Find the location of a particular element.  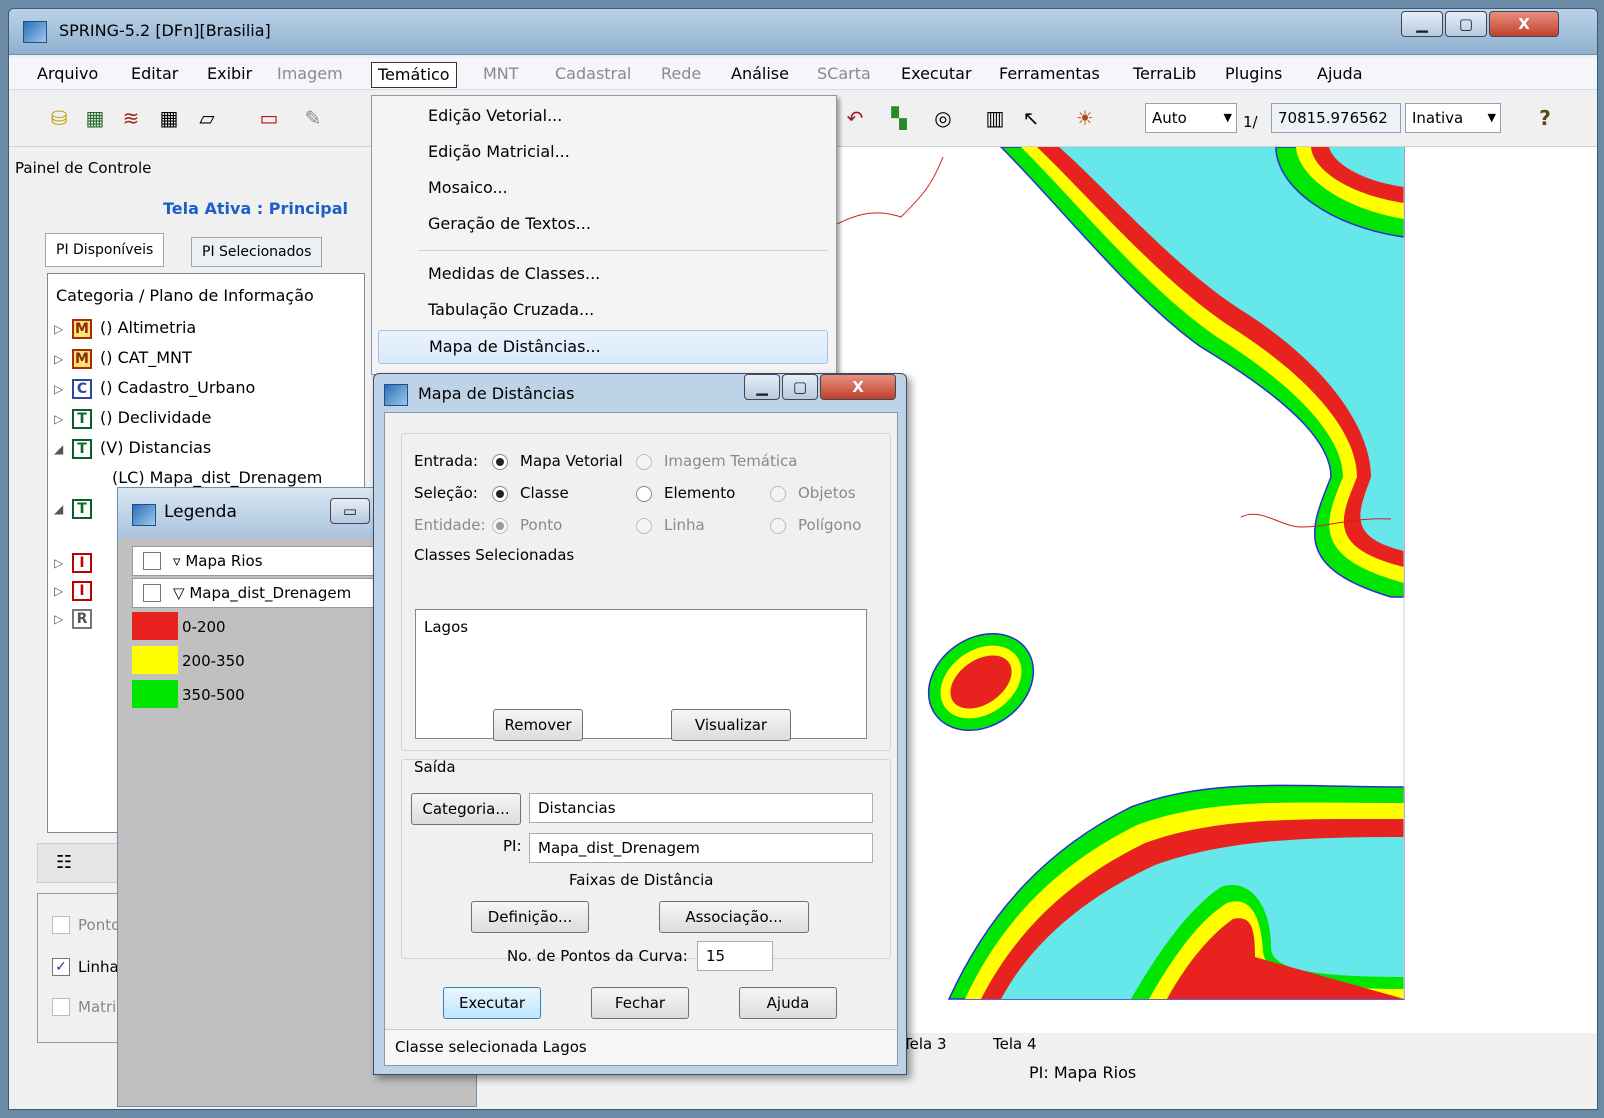

tab-tela-3: Tela 3 is located at coordinates (925, 1044).